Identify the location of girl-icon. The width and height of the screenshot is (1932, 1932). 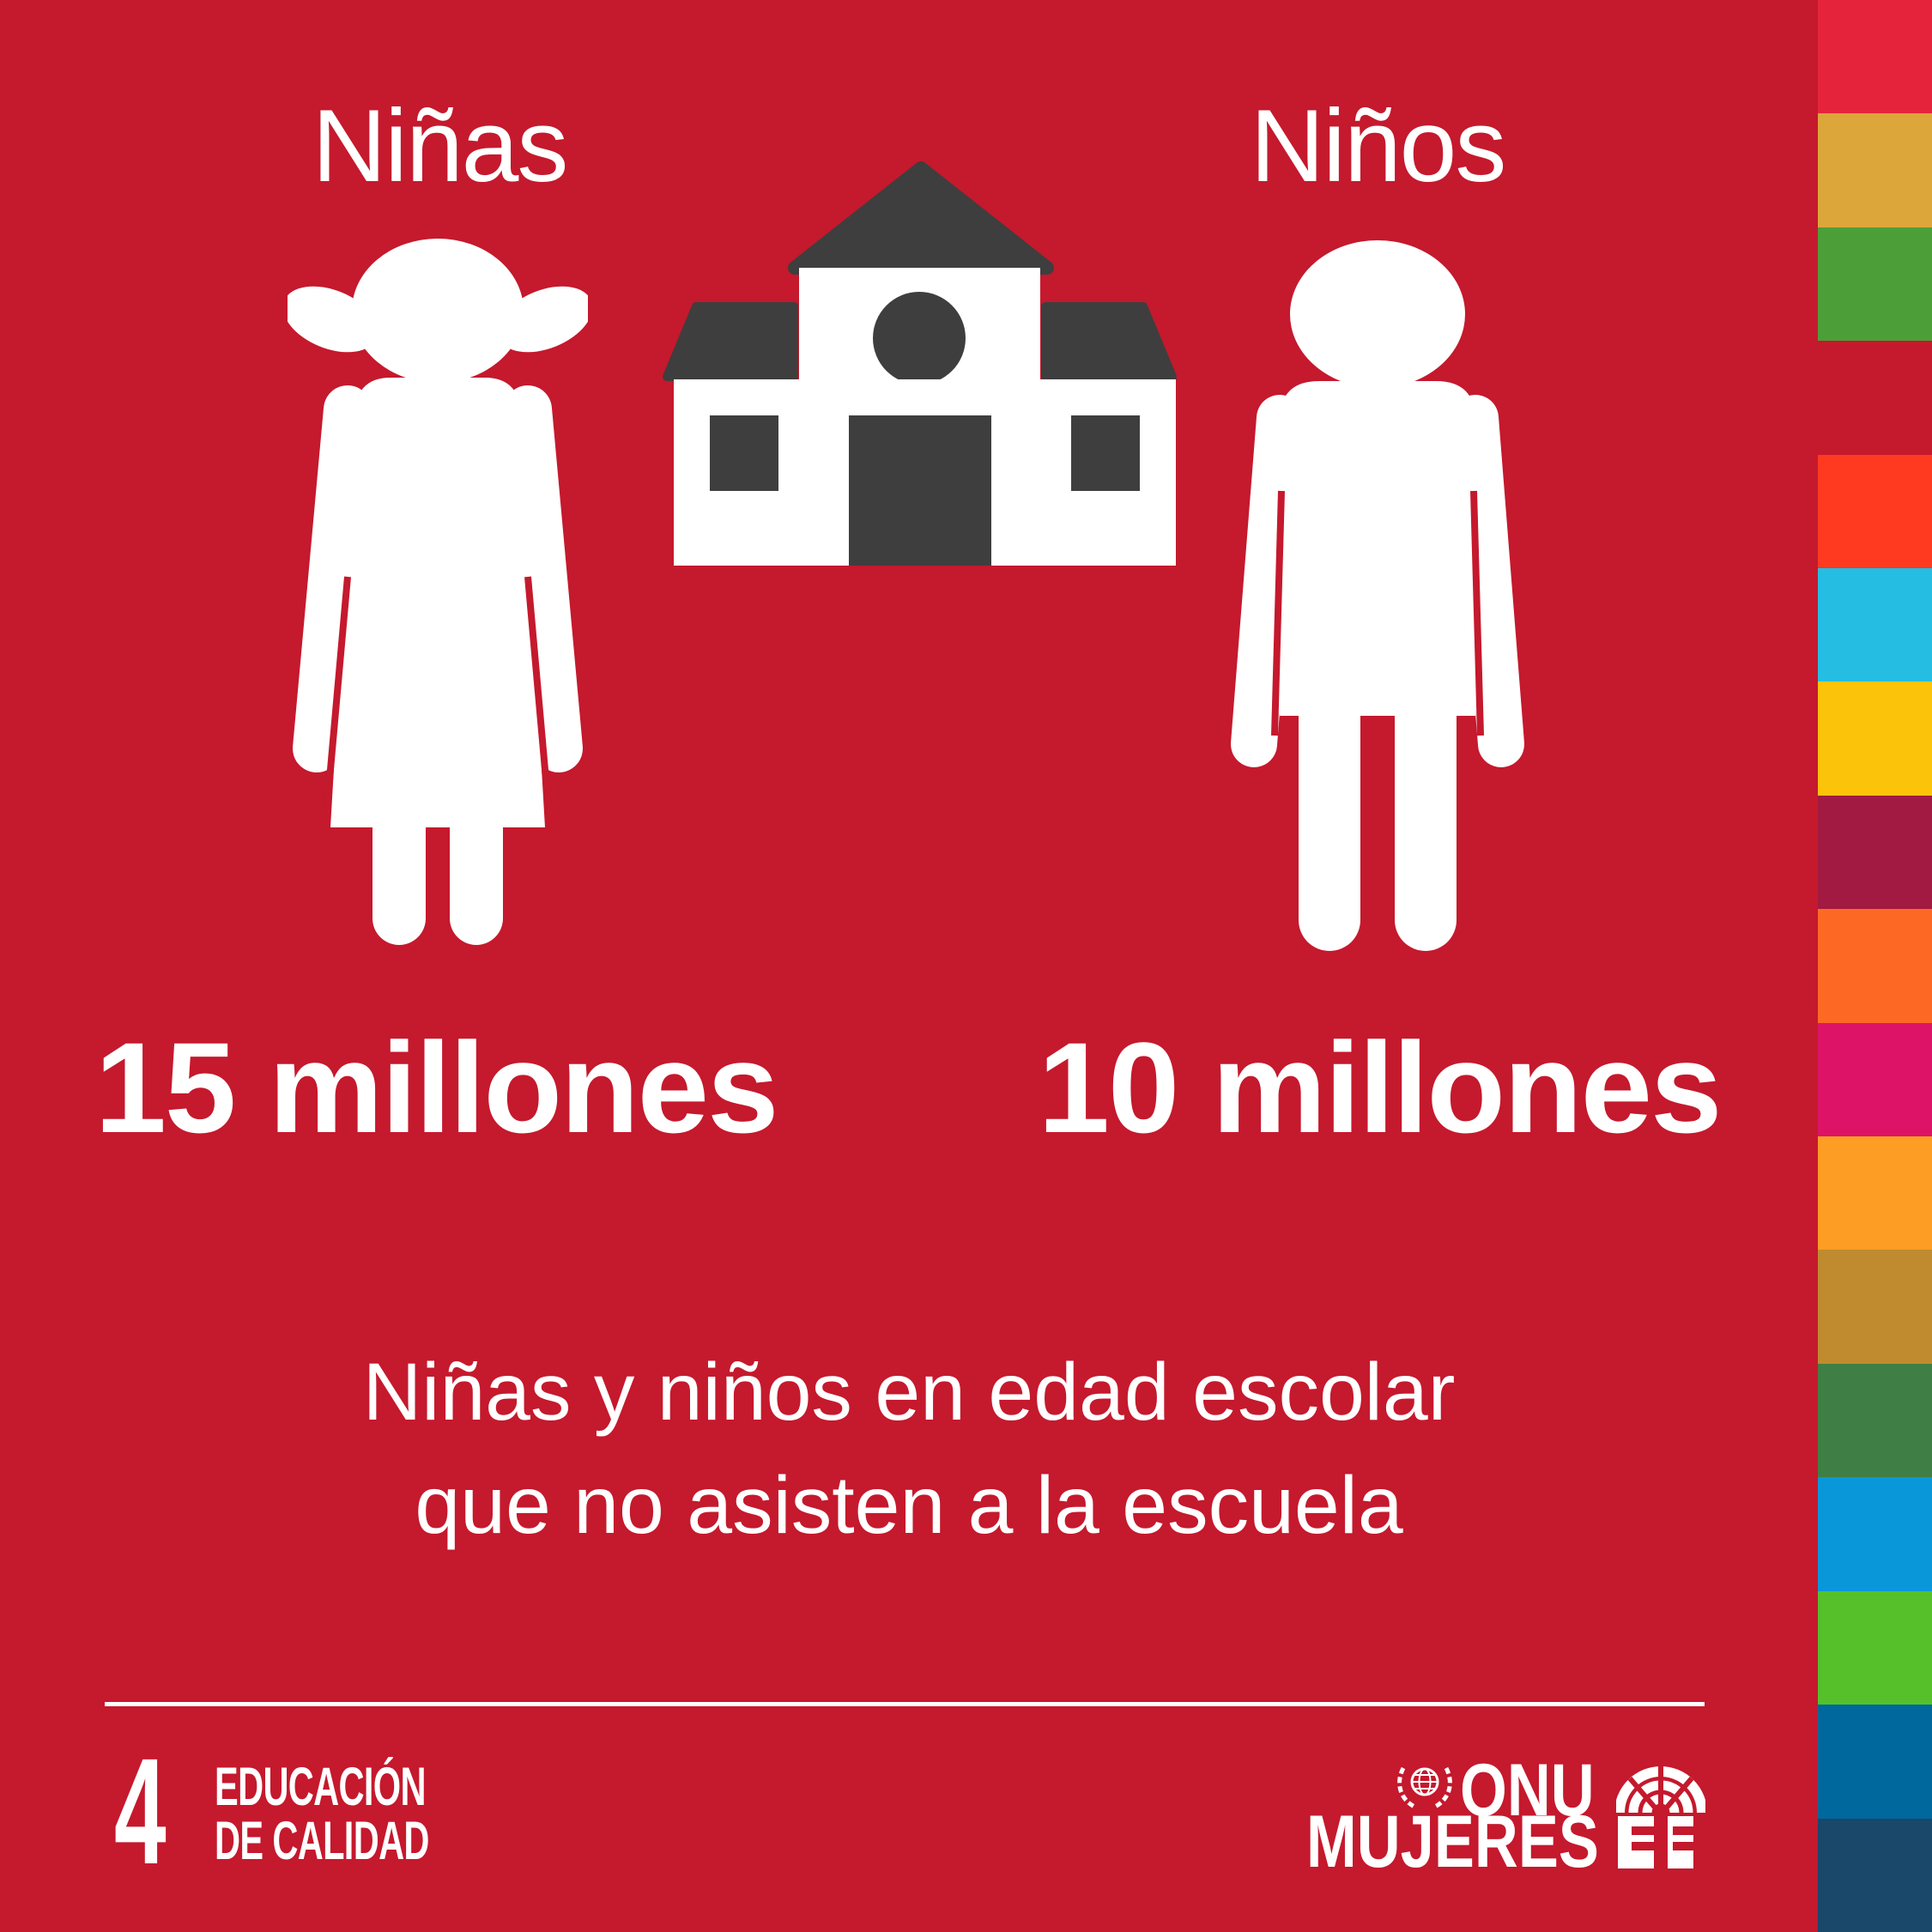
(438, 592).